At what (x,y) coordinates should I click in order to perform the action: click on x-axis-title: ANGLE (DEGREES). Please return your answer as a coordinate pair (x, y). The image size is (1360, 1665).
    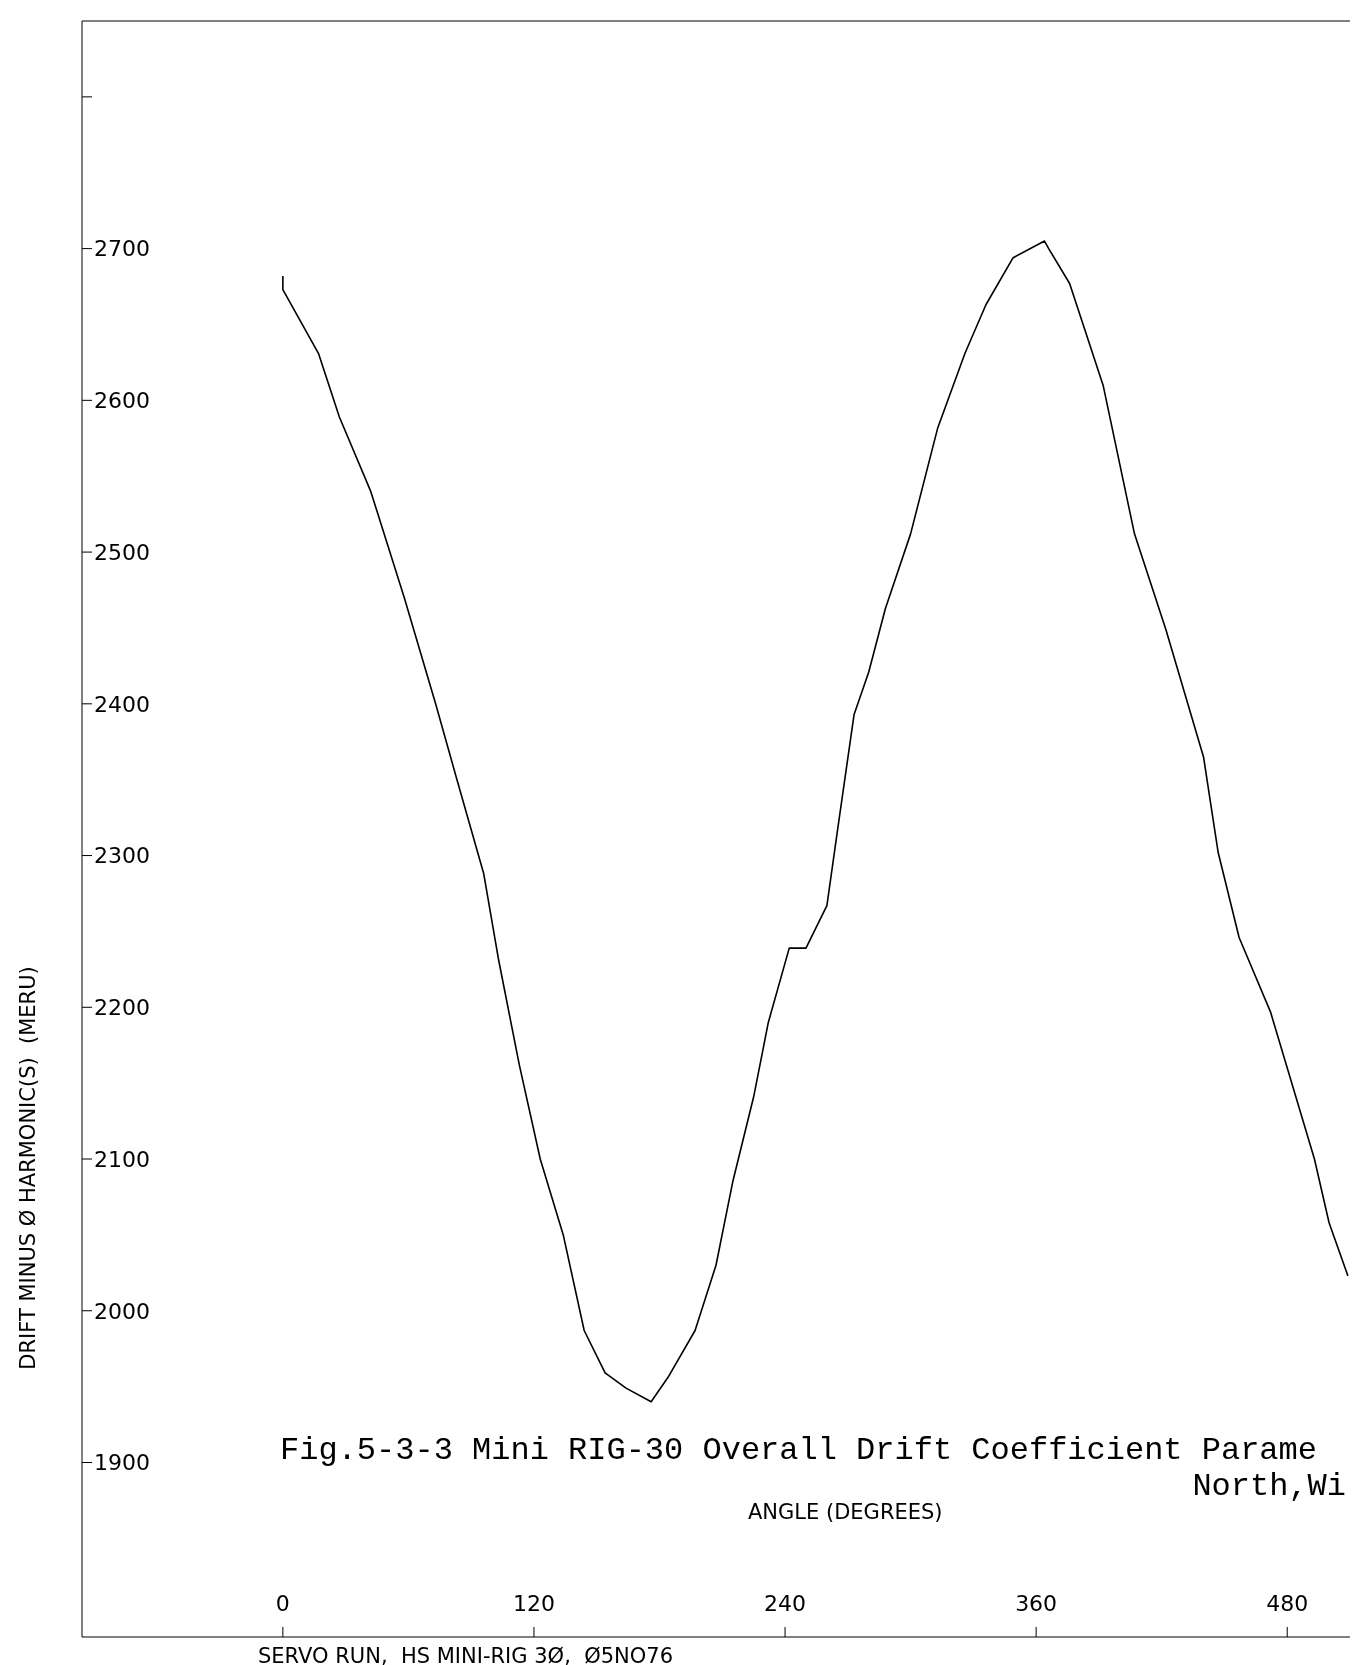
    Looking at the image, I should click on (845, 1512).